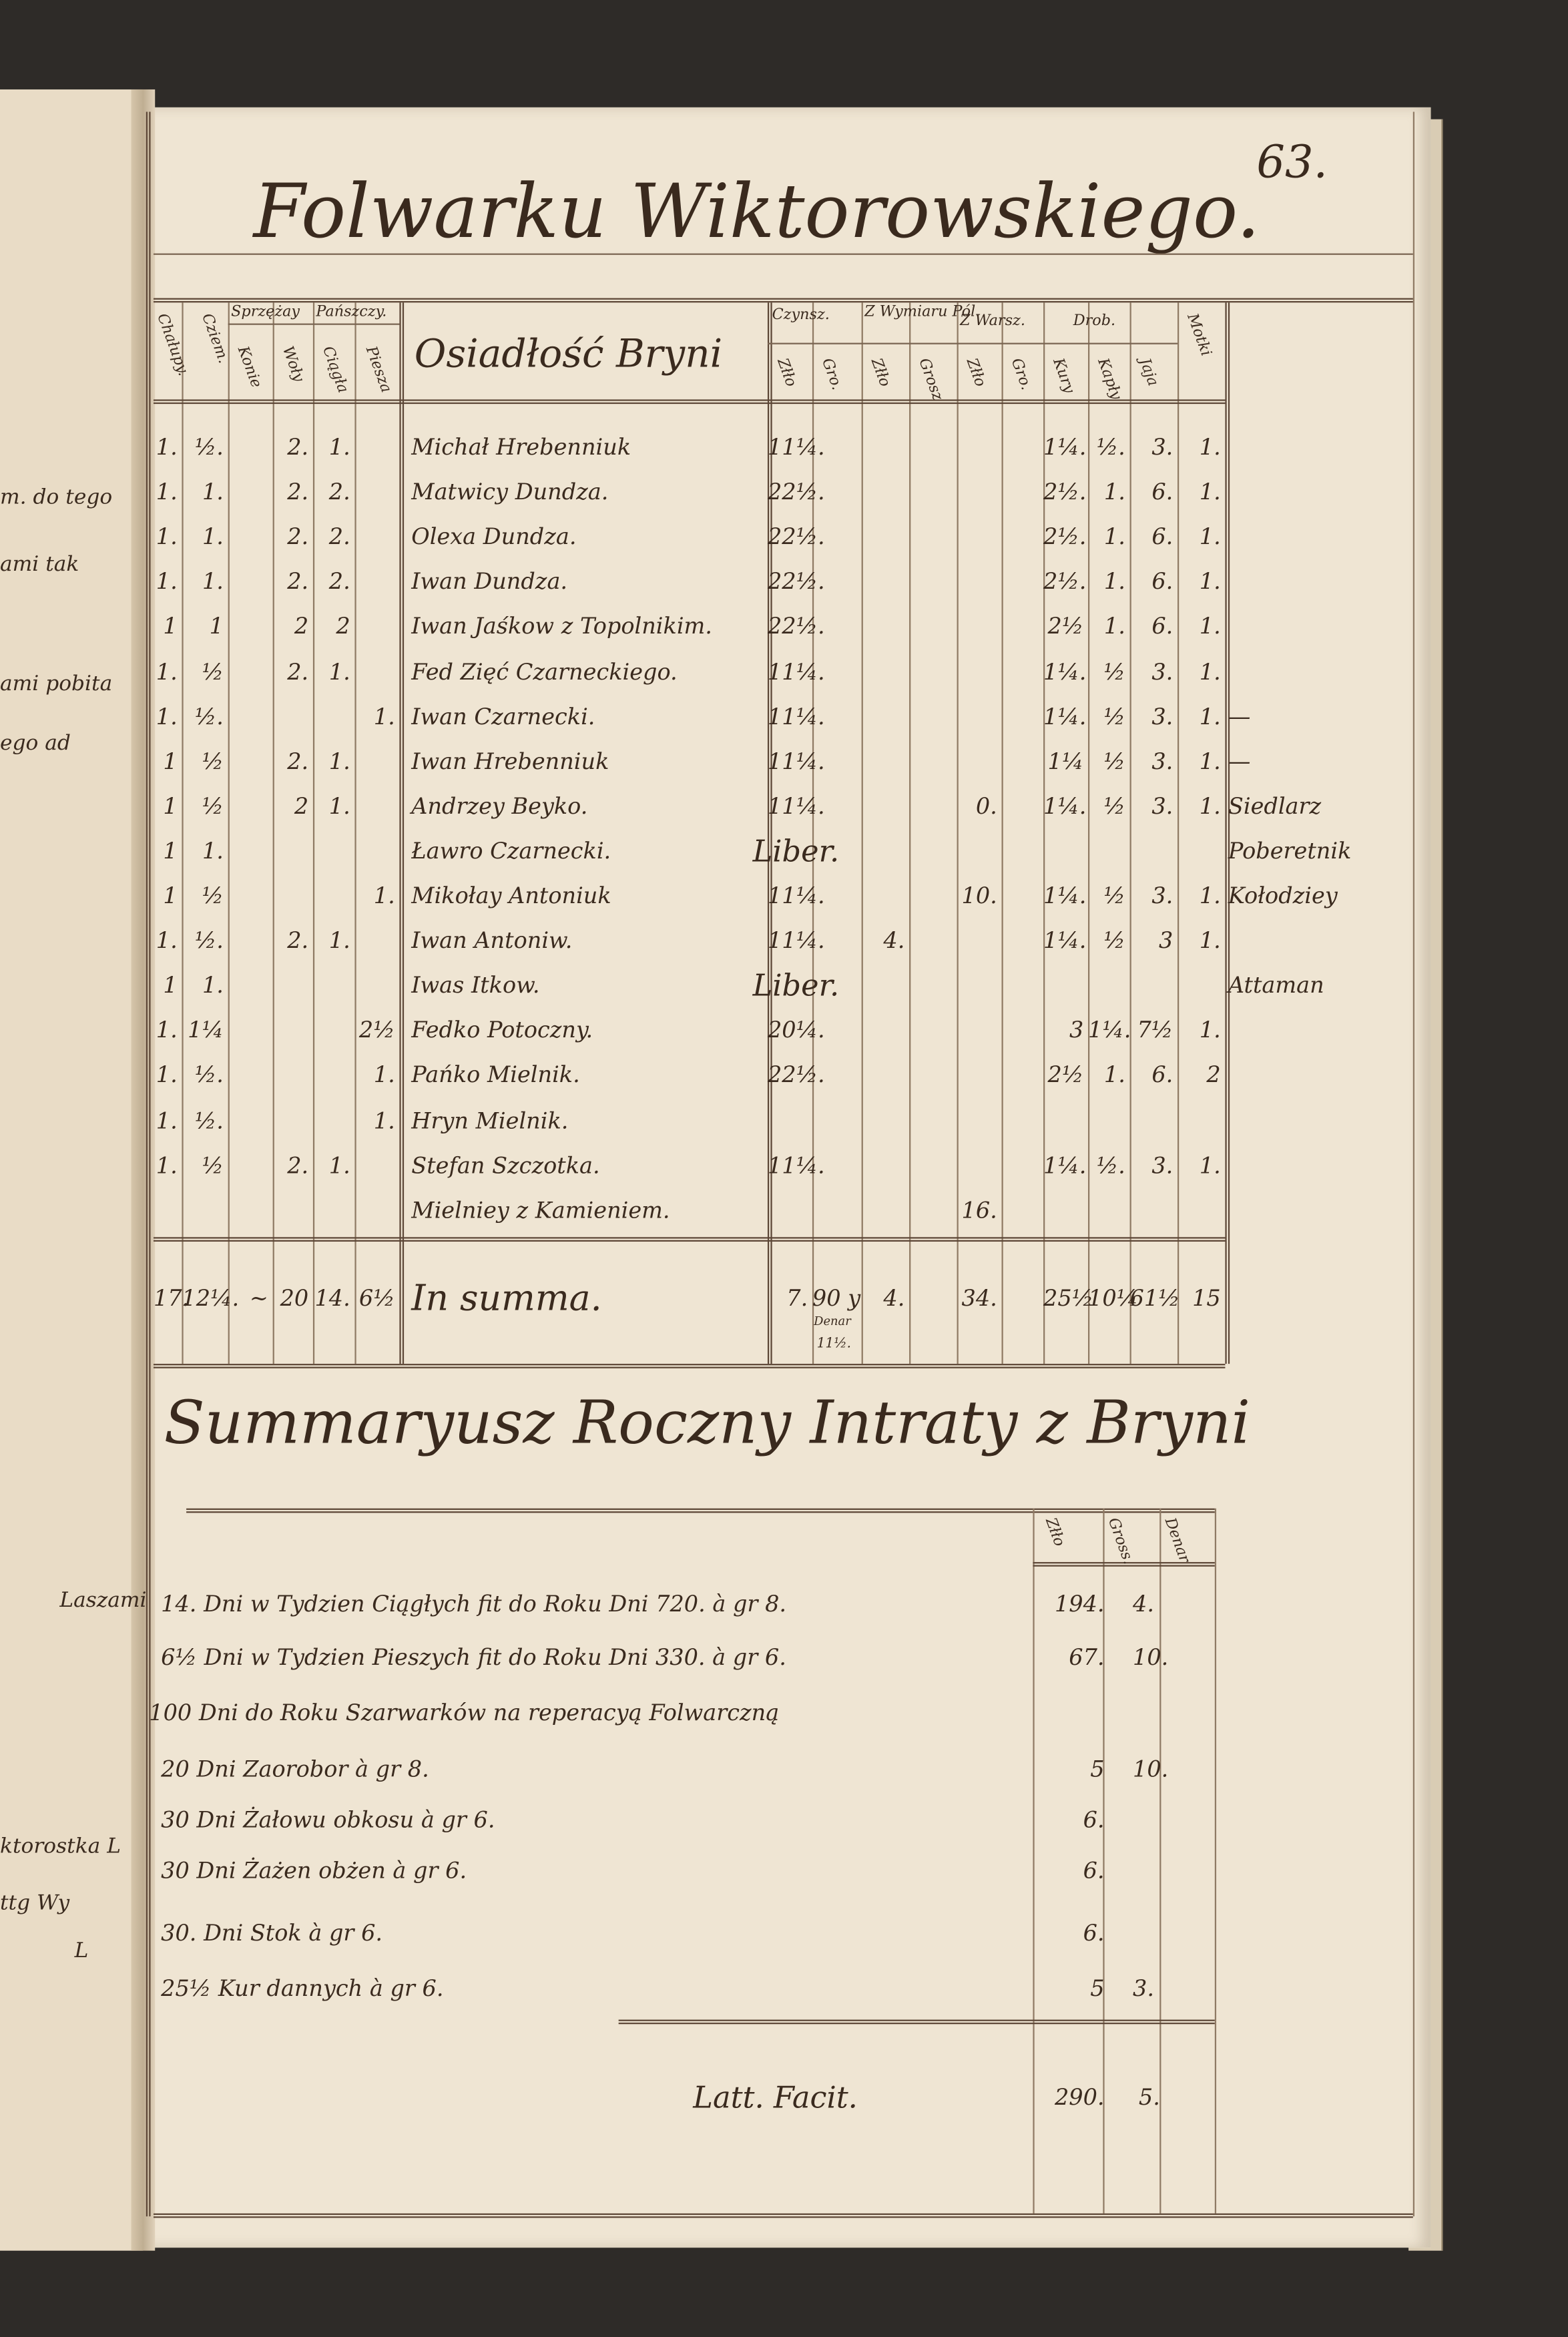 The width and height of the screenshot is (1568, 2337). I want to click on header-wymiar: Z Wymiaru Pól., so click(922, 312).